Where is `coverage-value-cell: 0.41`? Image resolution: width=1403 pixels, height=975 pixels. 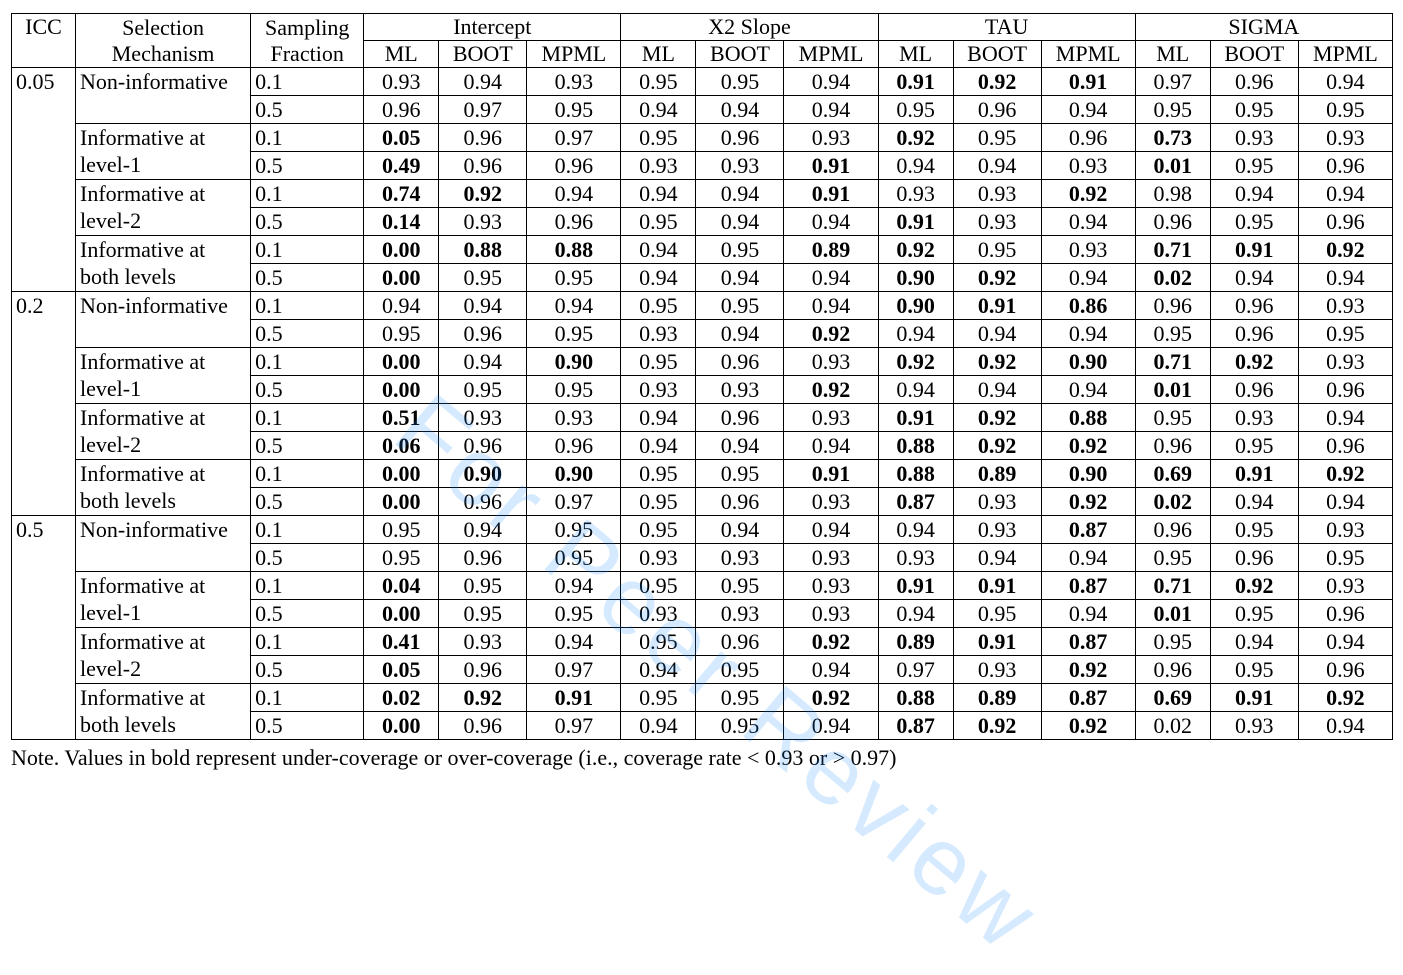
coverage-value-cell: 0.41 is located at coordinates (401, 641).